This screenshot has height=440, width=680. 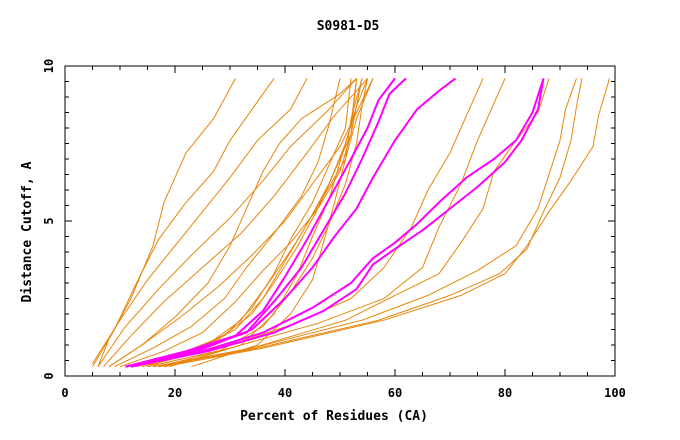 I want to click on x-axis-label: Percent of Residues (CA), so click(x=334, y=416).